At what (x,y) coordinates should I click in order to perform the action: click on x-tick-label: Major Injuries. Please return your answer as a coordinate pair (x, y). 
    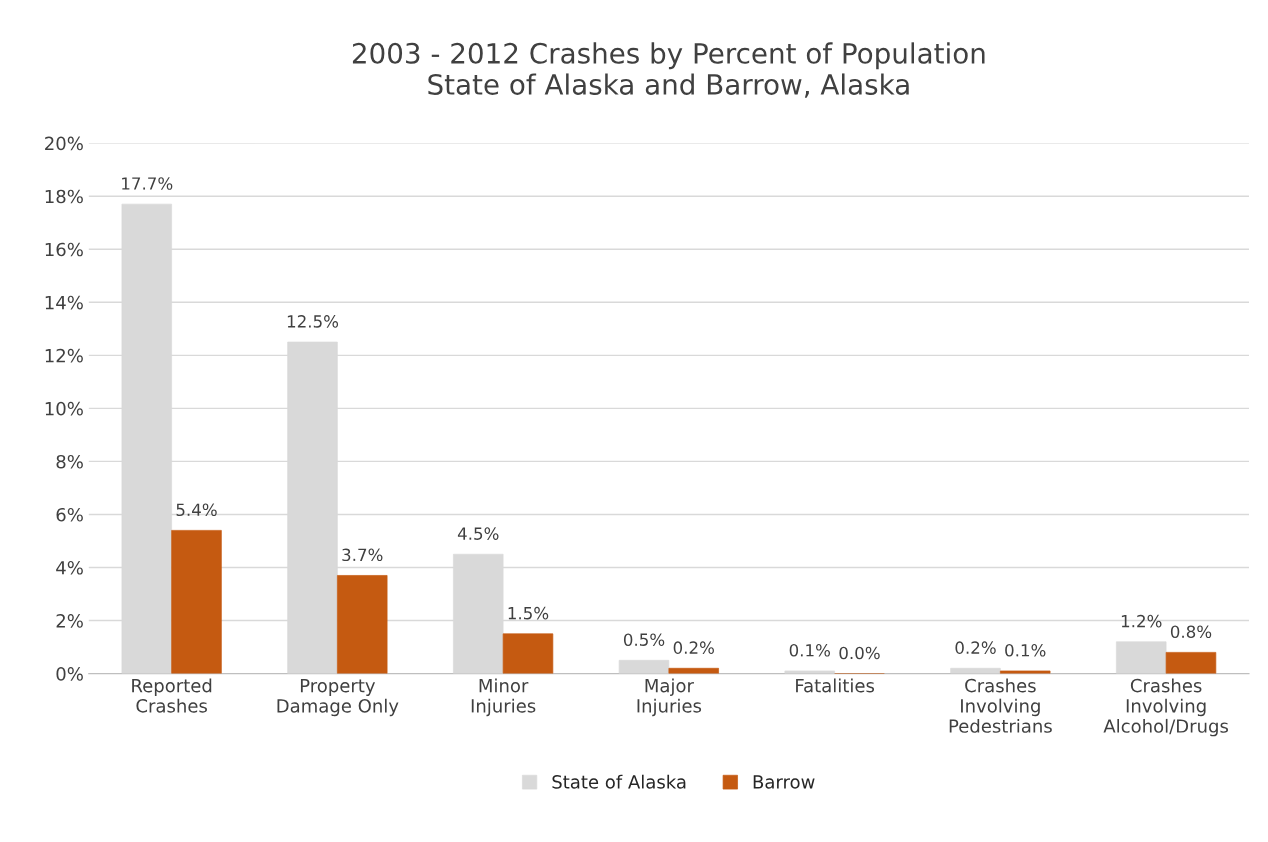
    Looking at the image, I should click on (669, 697).